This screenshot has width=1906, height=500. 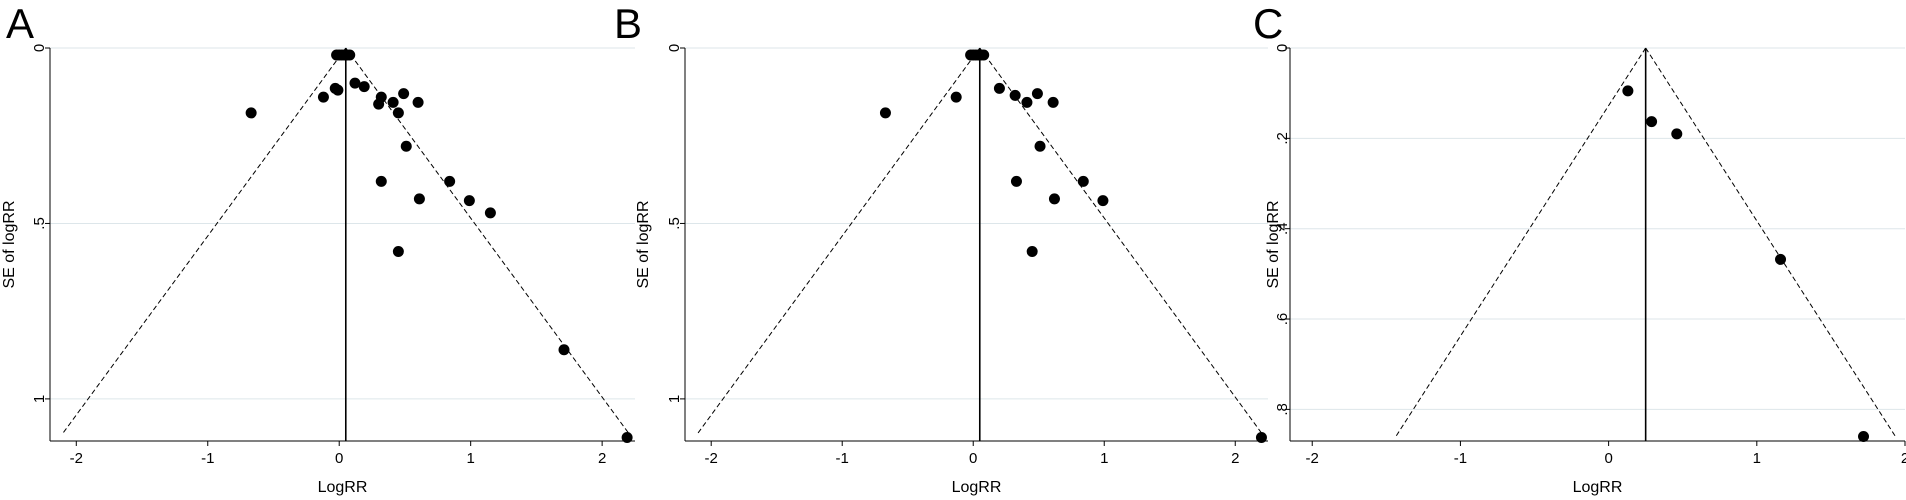 What do you see at coordinates (1235, 458) in the screenshot?
I see `panel-b-x-tick-label: 2` at bounding box center [1235, 458].